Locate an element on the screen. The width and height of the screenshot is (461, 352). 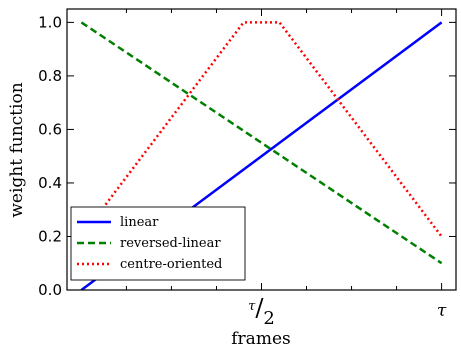
x-tick-labels: τ/2 τ is located at coordinates (347, 311).